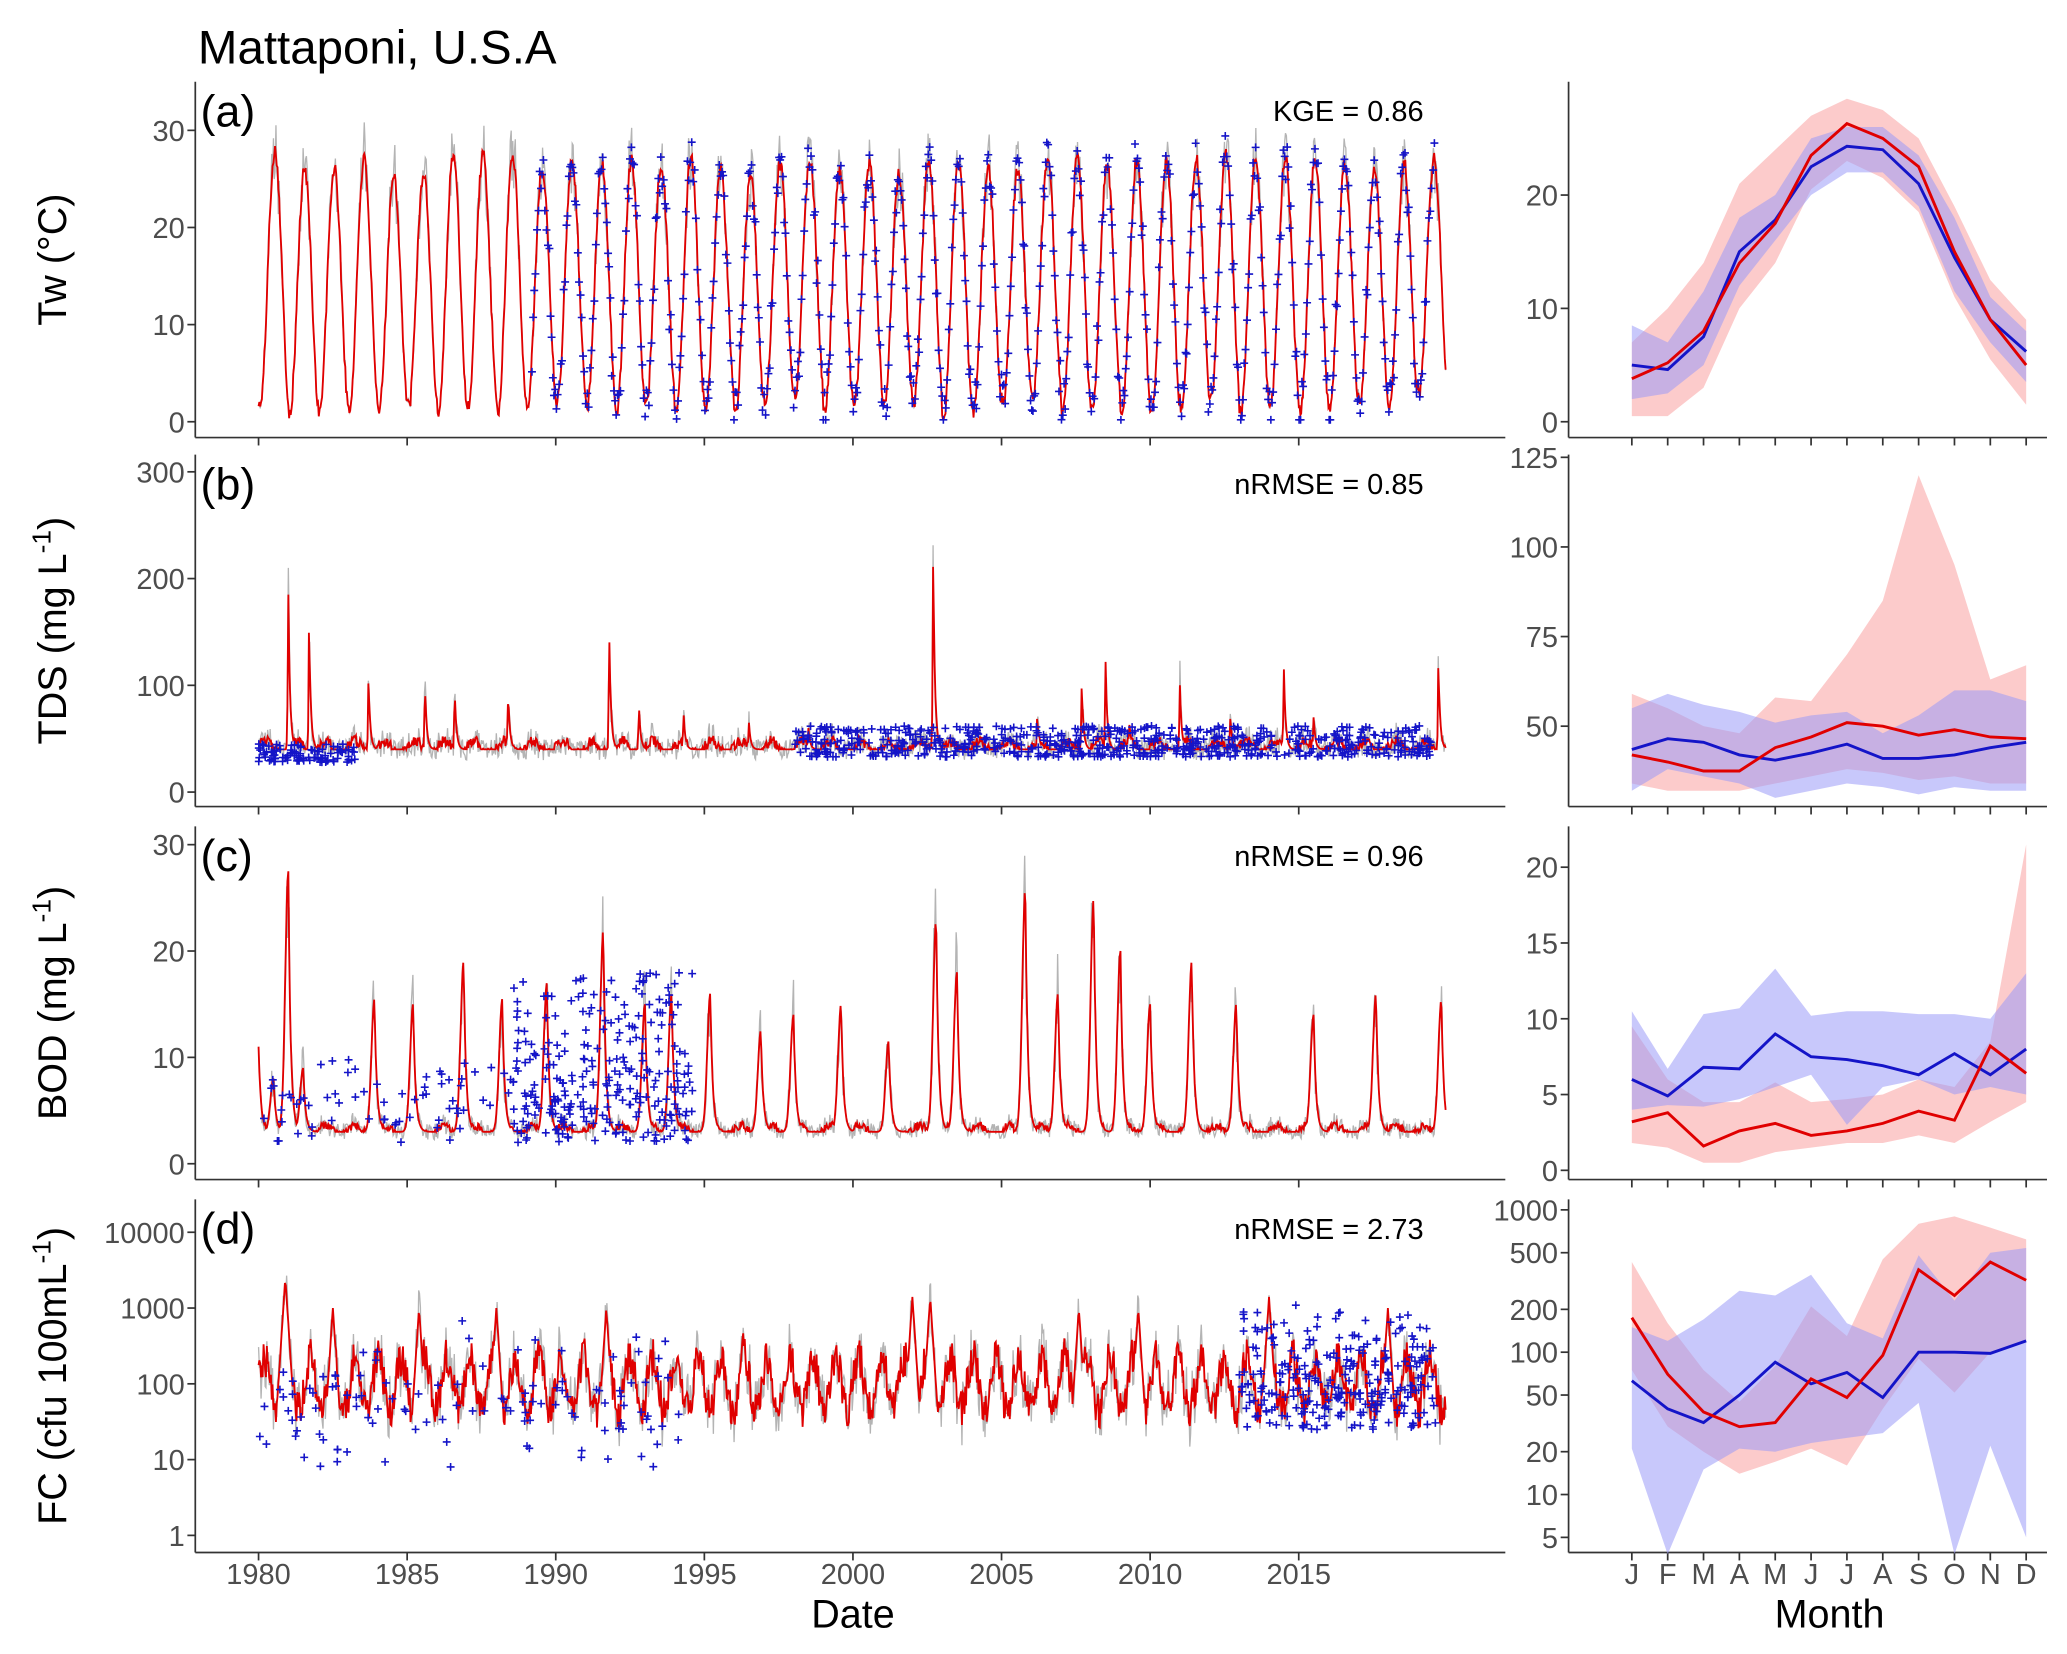 The image size is (2067, 1654). Describe the element at coordinates (852, 1356) in the screenshot. I see `modeled-line` at that location.